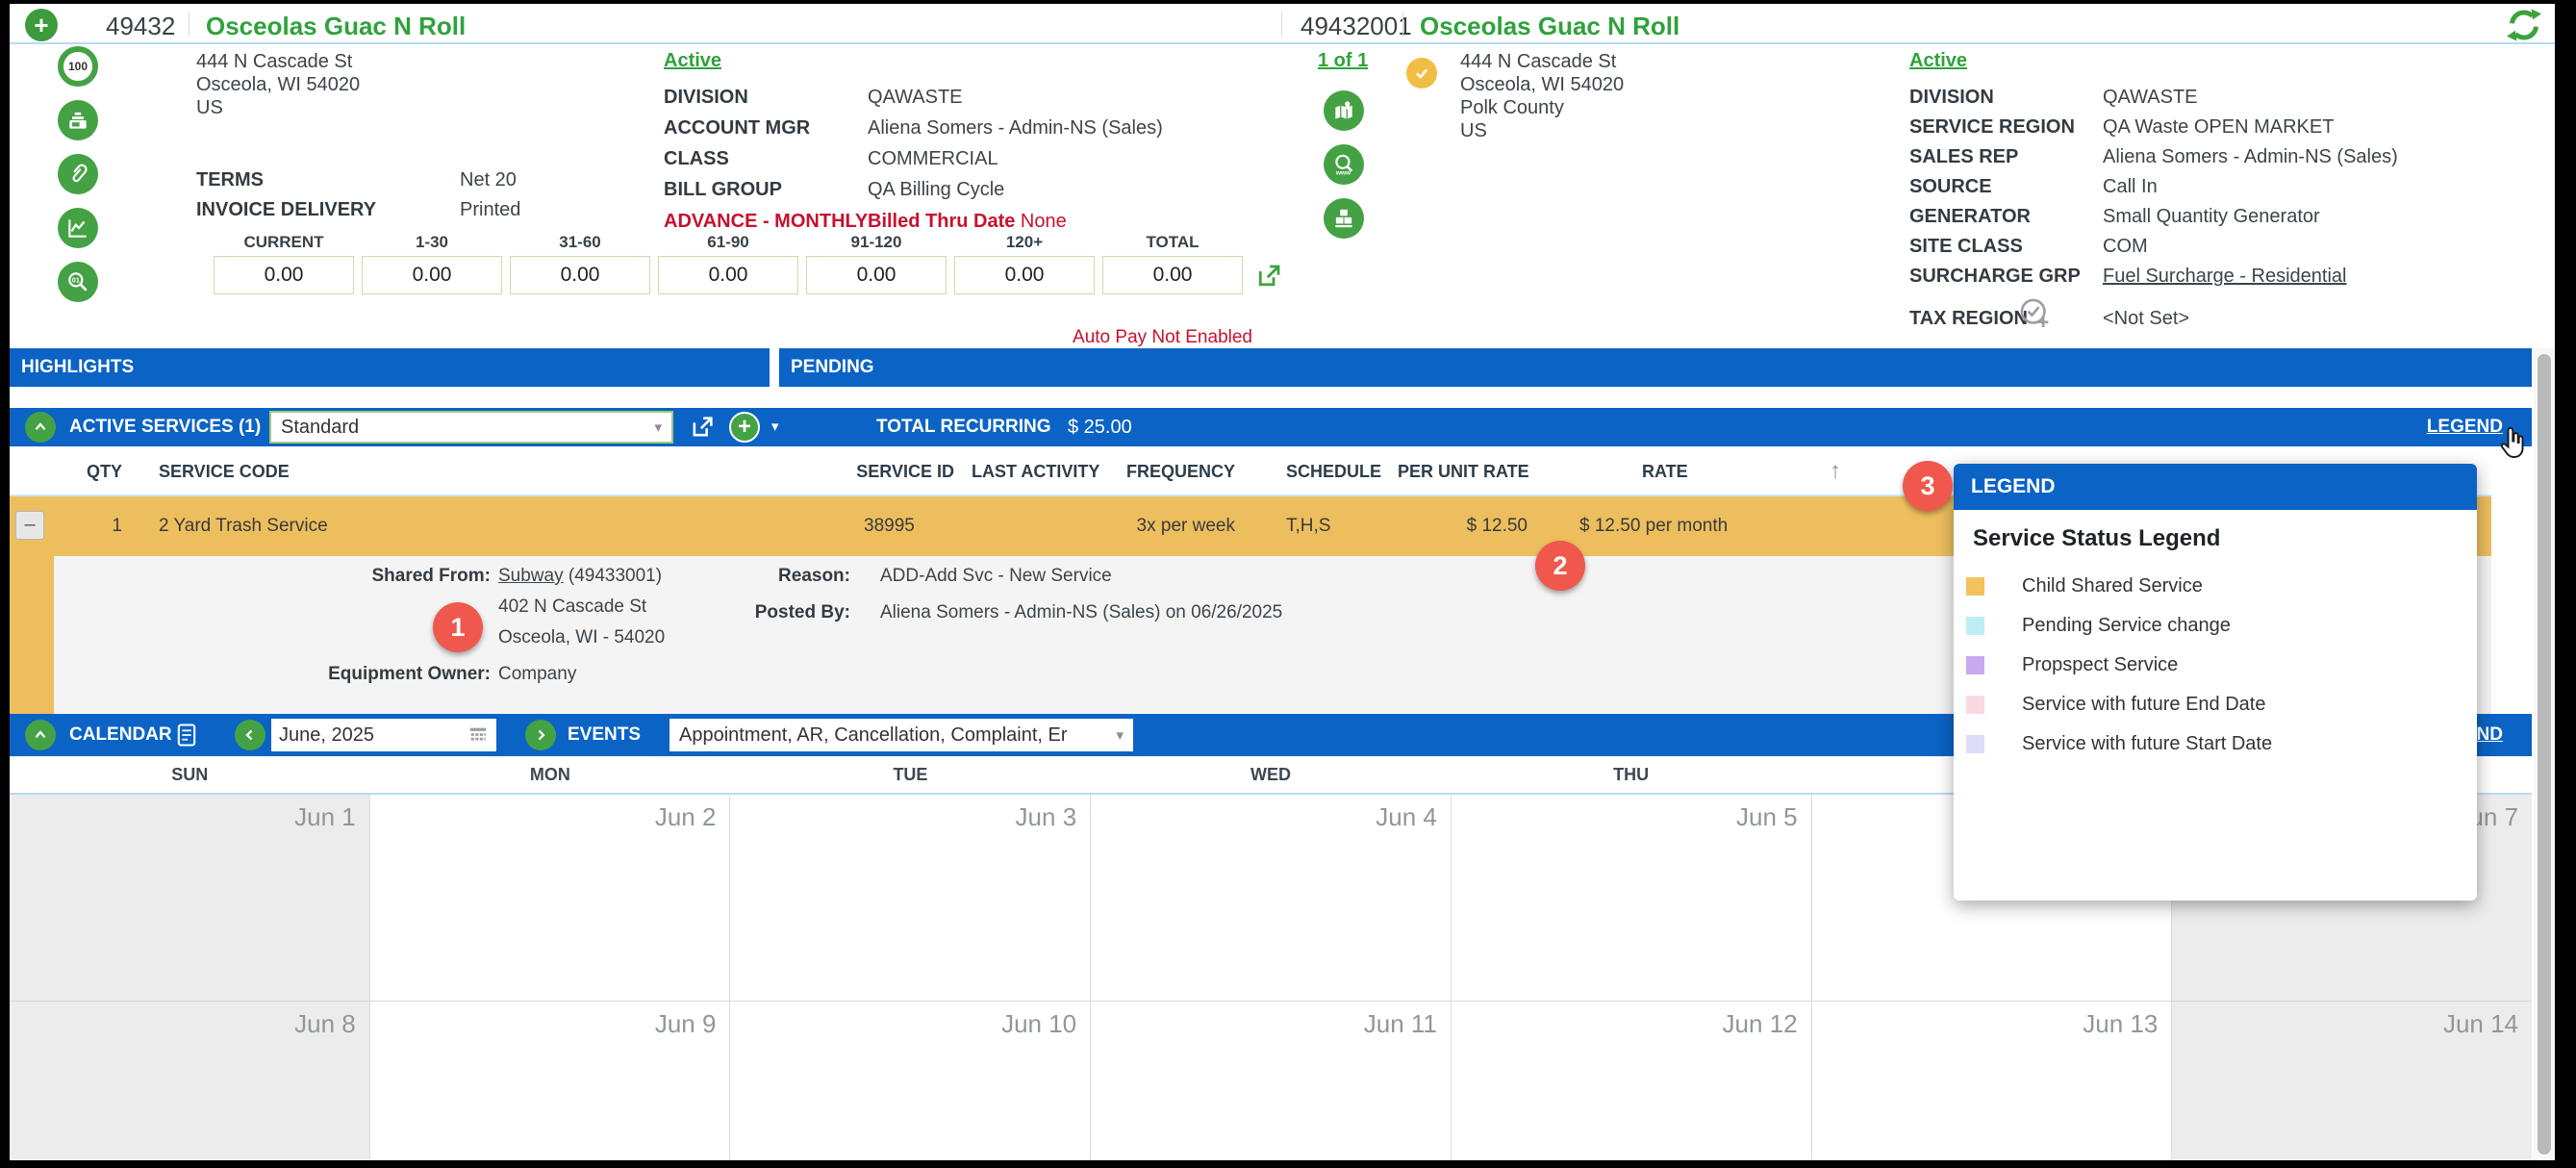 The height and width of the screenshot is (1168, 2576). I want to click on credit-score-gauge-icon: 100, so click(78, 66).